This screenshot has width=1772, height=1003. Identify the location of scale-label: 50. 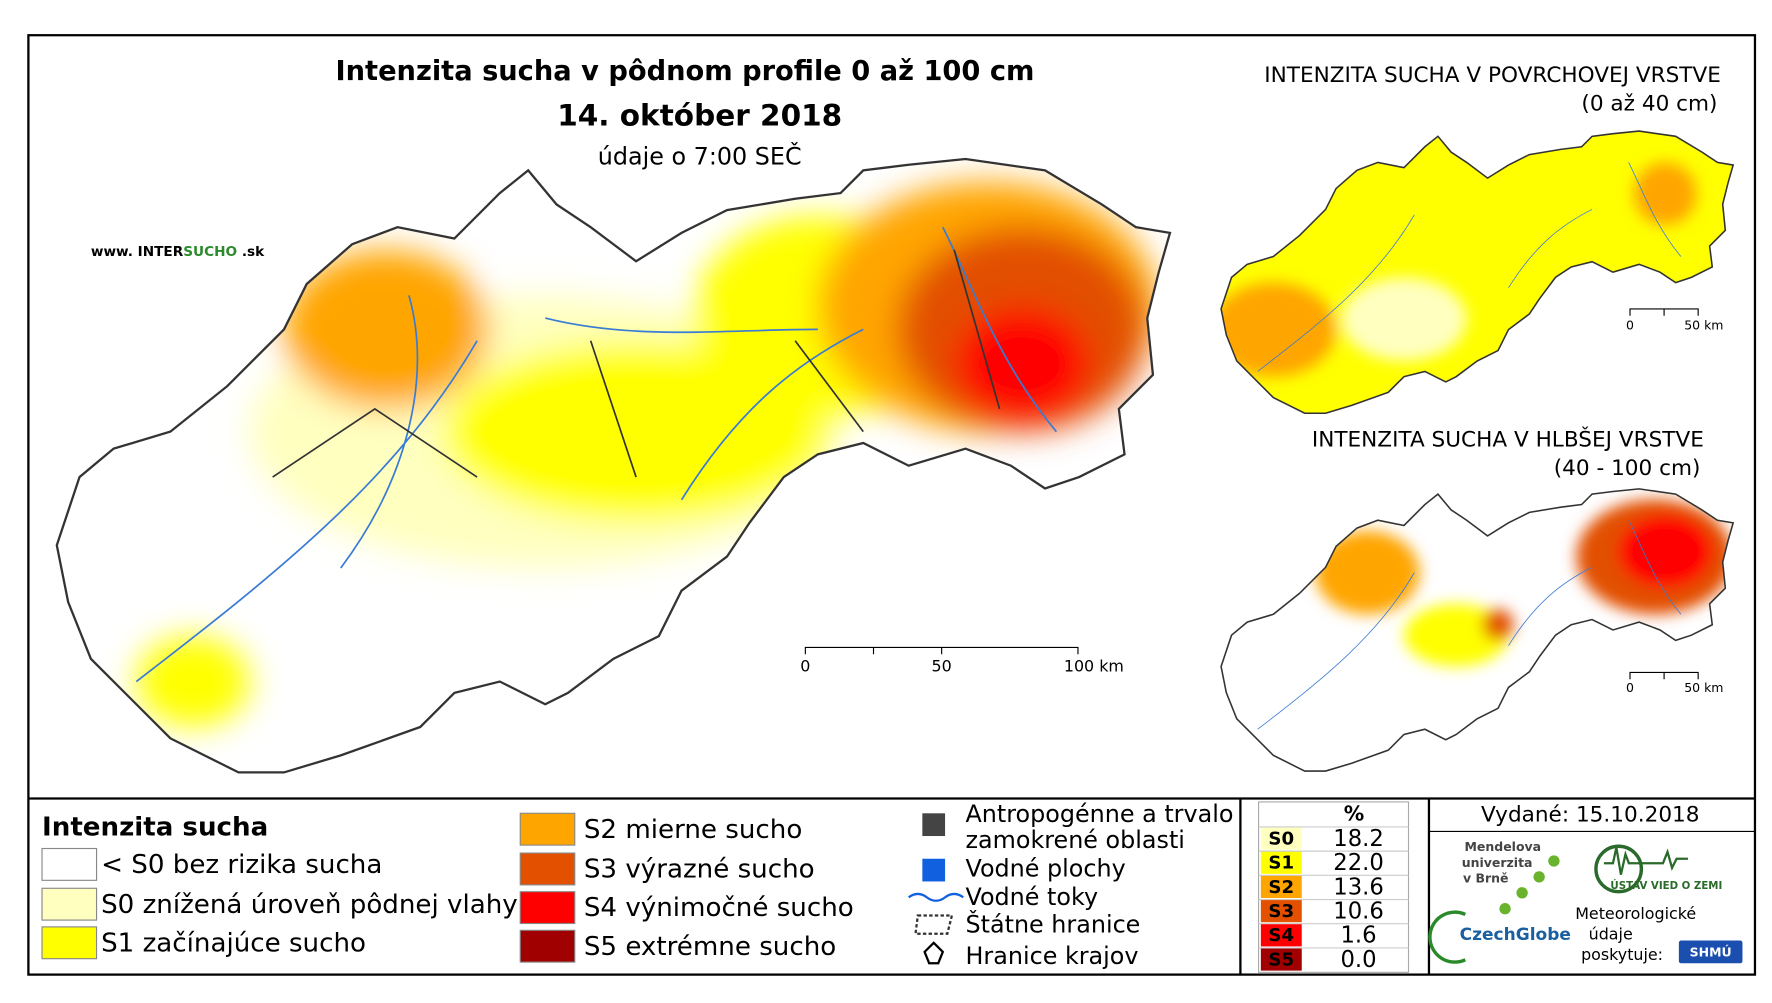
(942, 665).